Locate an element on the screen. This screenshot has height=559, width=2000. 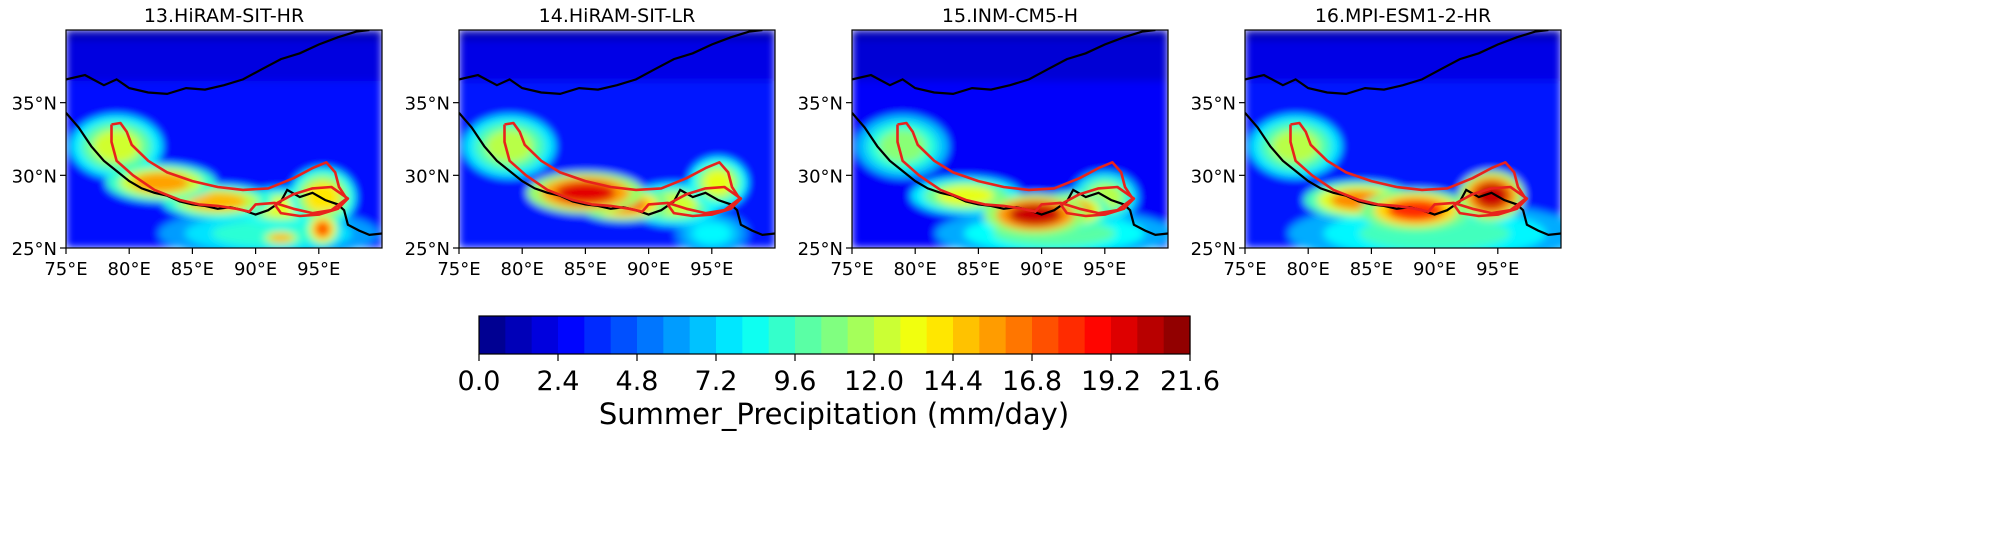
colorbar-frame is located at coordinates (834, 335).